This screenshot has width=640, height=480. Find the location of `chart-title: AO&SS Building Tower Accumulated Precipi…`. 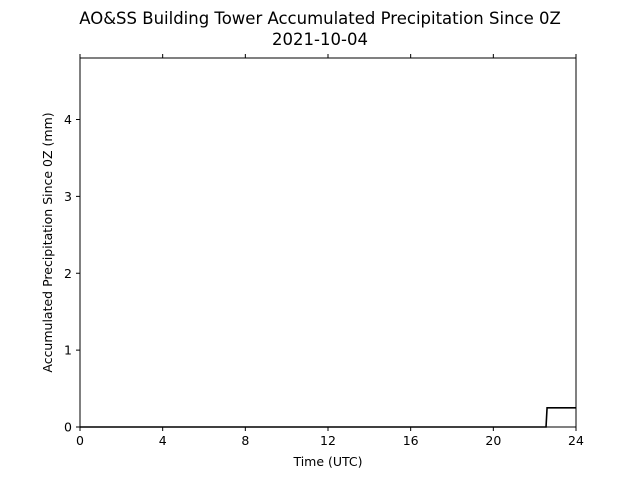

chart-title: AO&SS Building Tower Accumulated Precipi… is located at coordinates (320, 18).